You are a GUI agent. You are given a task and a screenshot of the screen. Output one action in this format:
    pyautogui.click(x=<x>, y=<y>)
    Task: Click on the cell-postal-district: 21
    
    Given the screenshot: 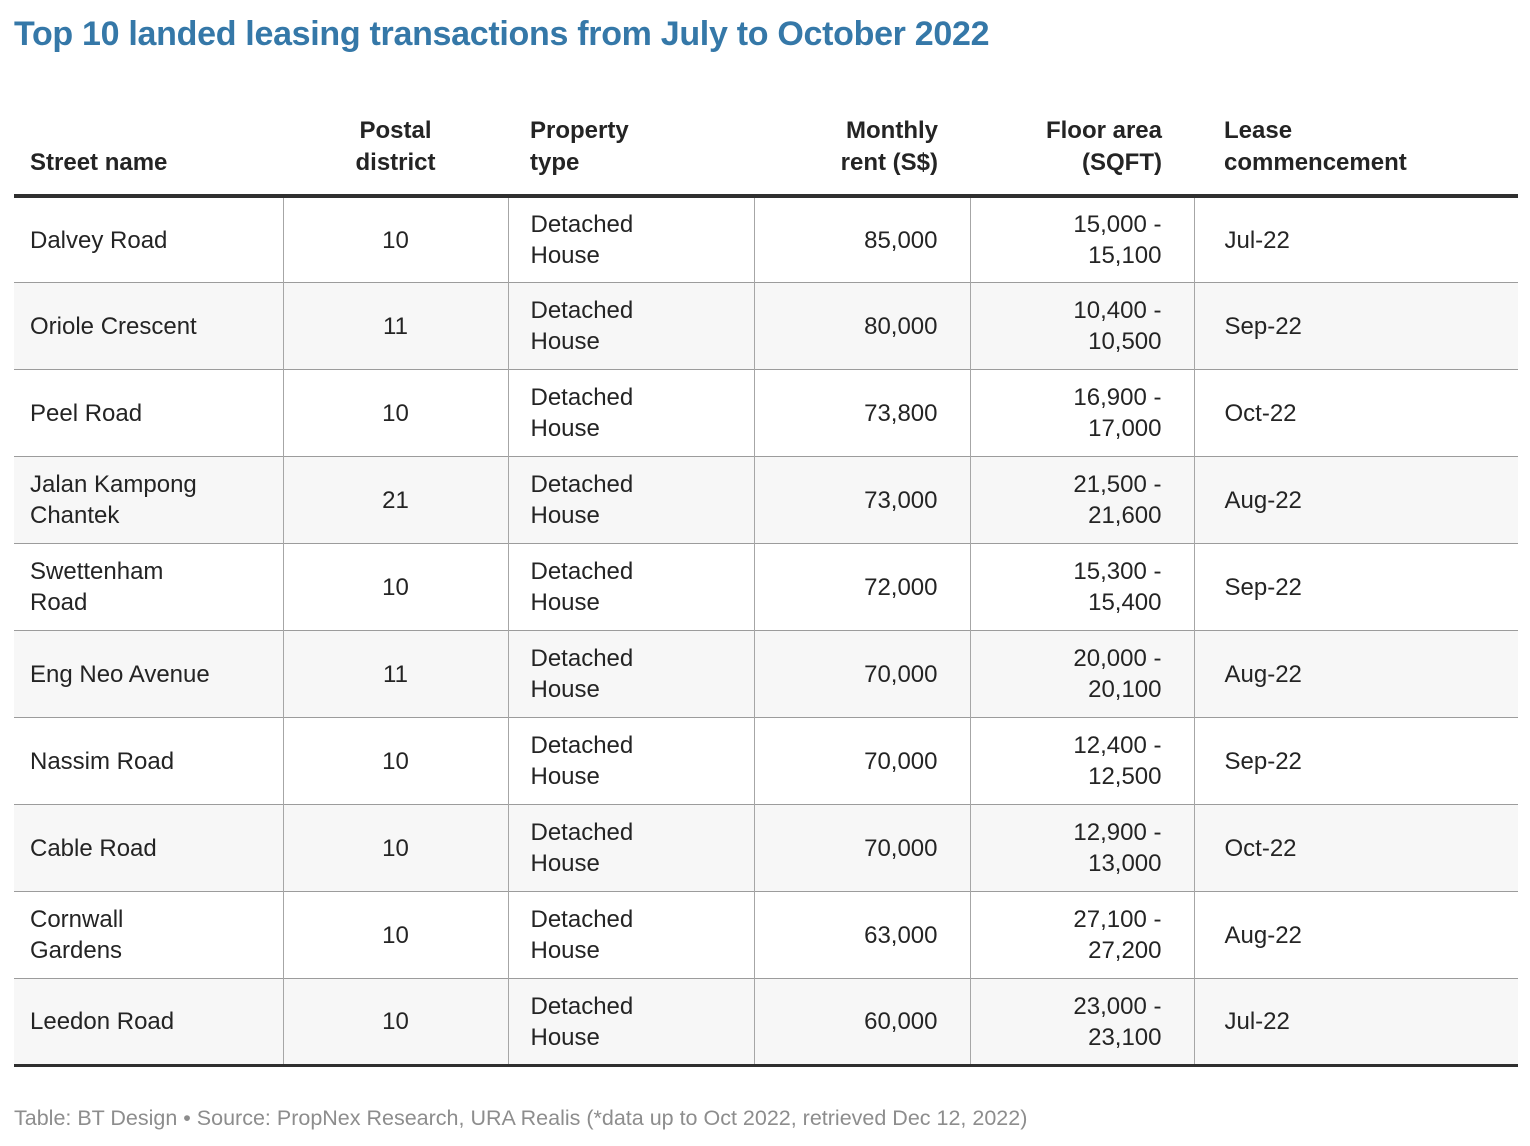 What is the action you would take?
    pyautogui.click(x=395, y=500)
    